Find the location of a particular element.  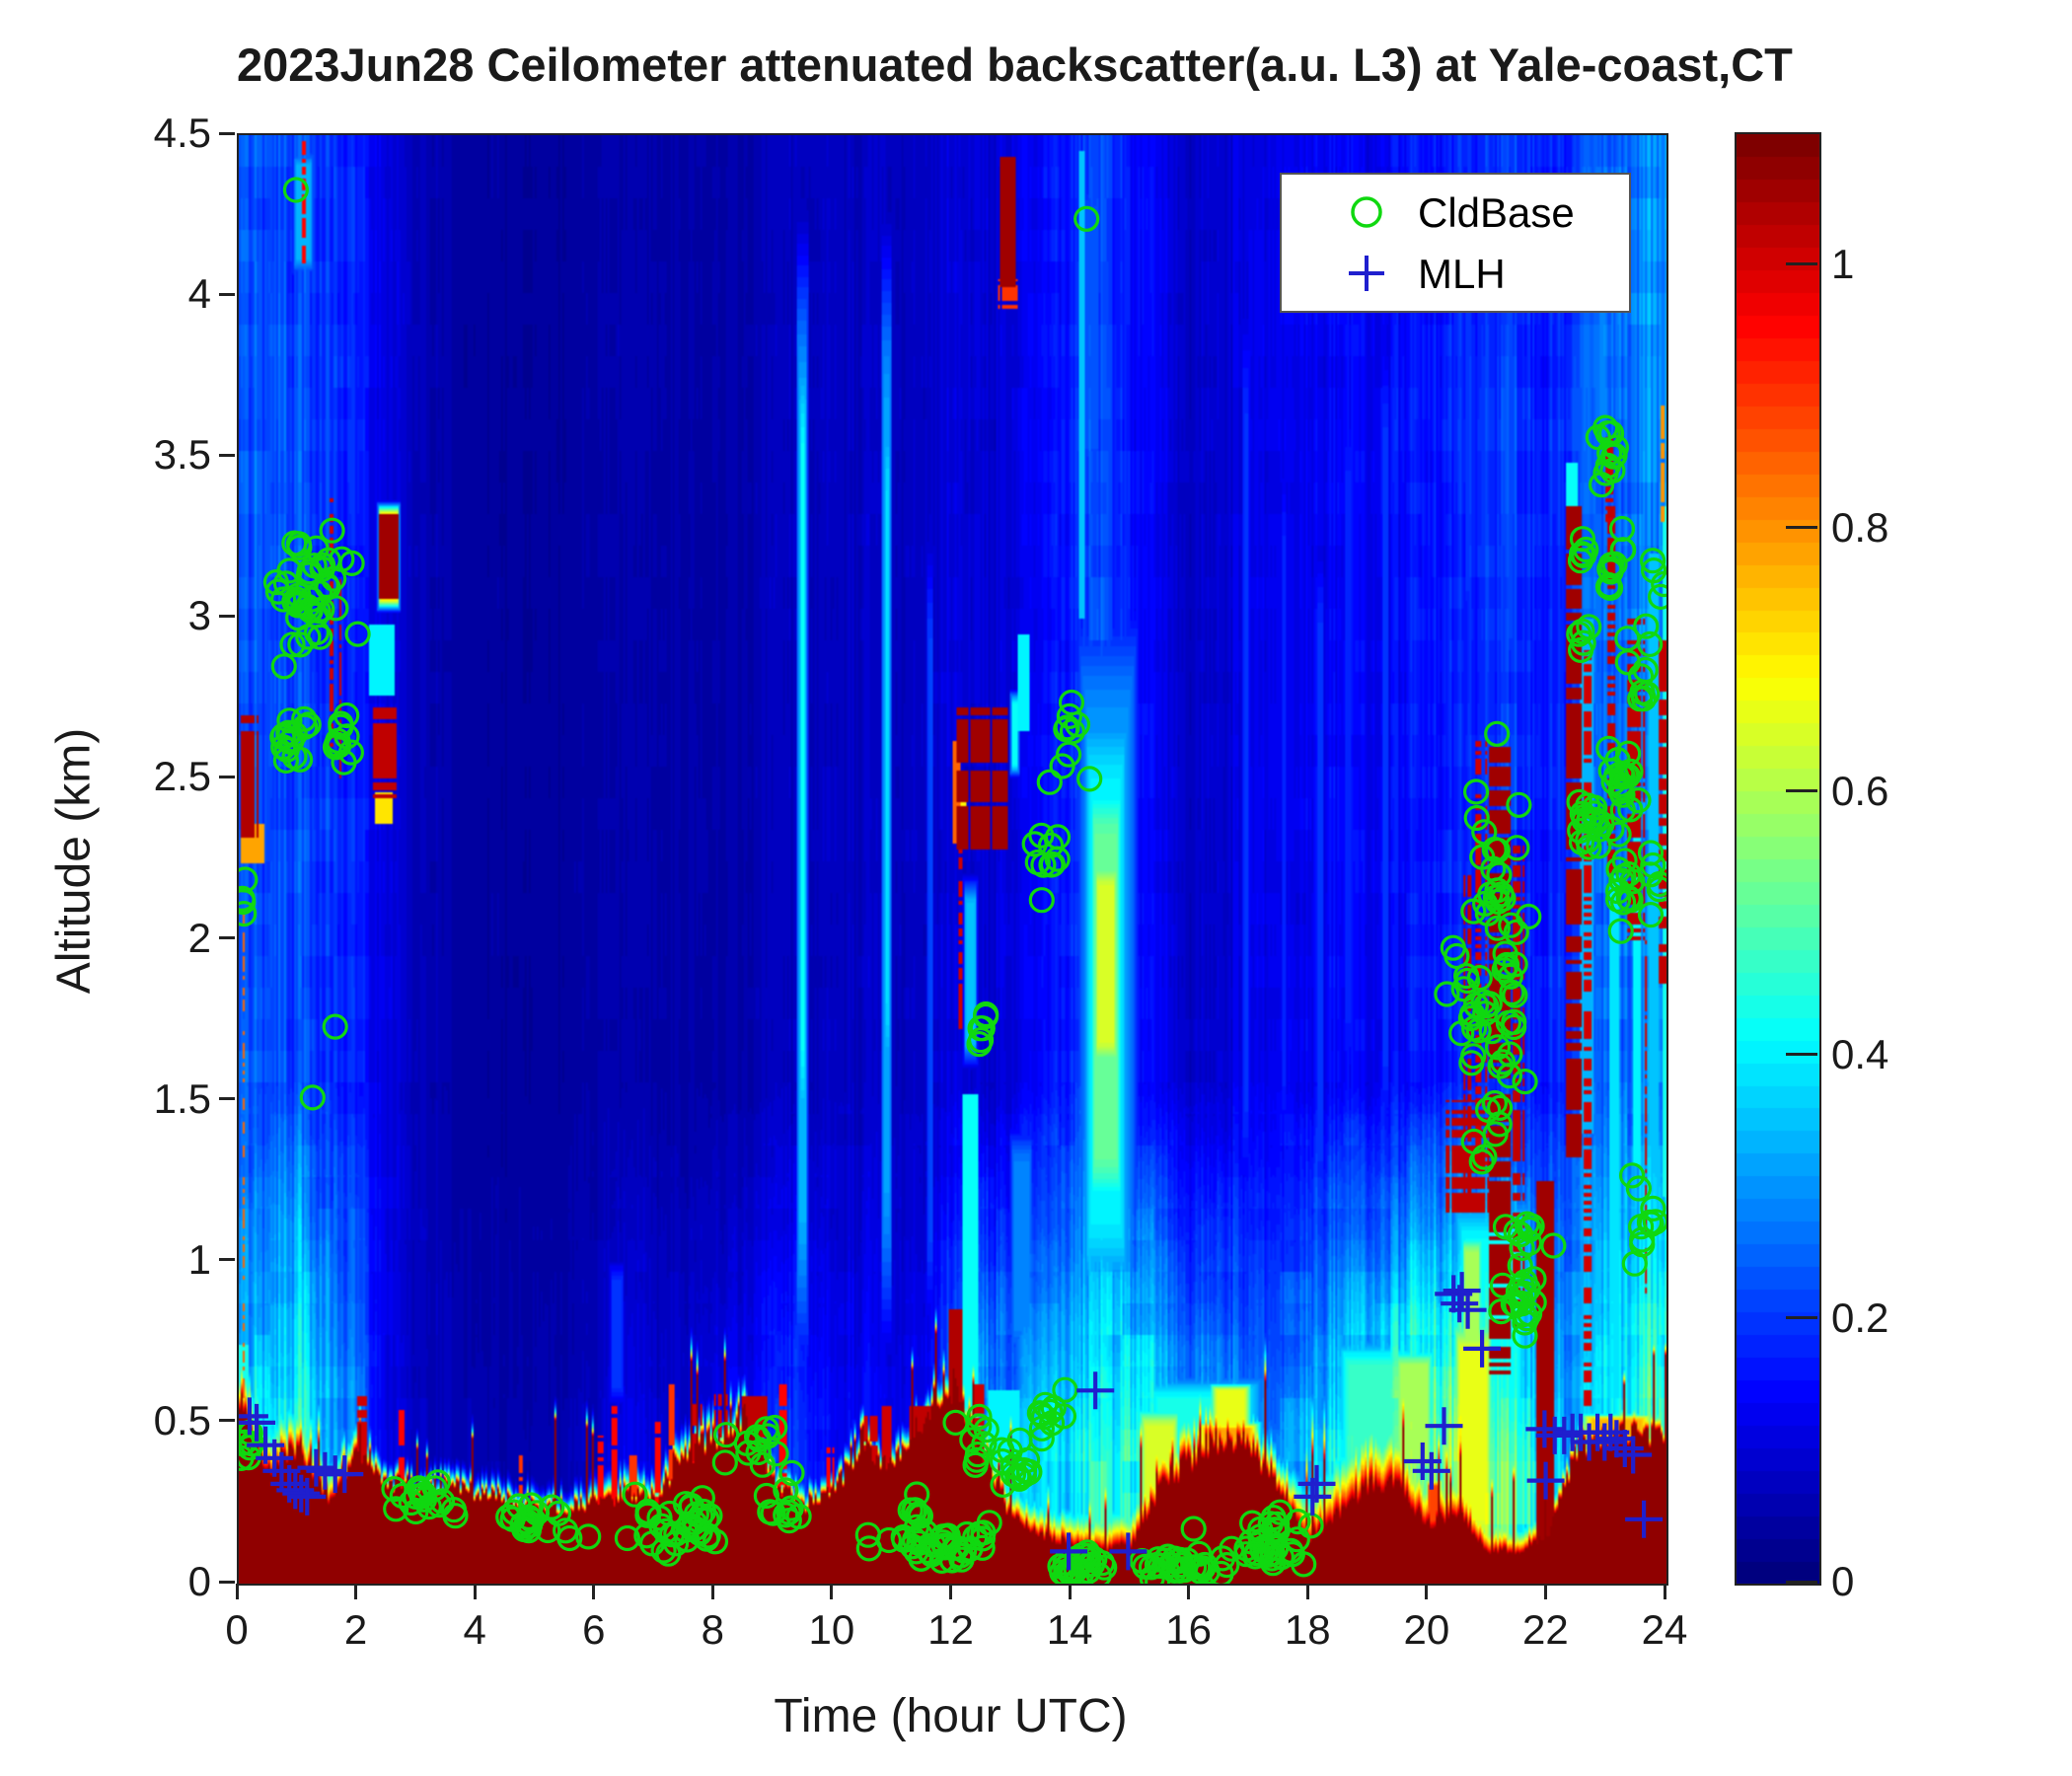

y-tick-label: 3 is located at coordinates (199, 615).